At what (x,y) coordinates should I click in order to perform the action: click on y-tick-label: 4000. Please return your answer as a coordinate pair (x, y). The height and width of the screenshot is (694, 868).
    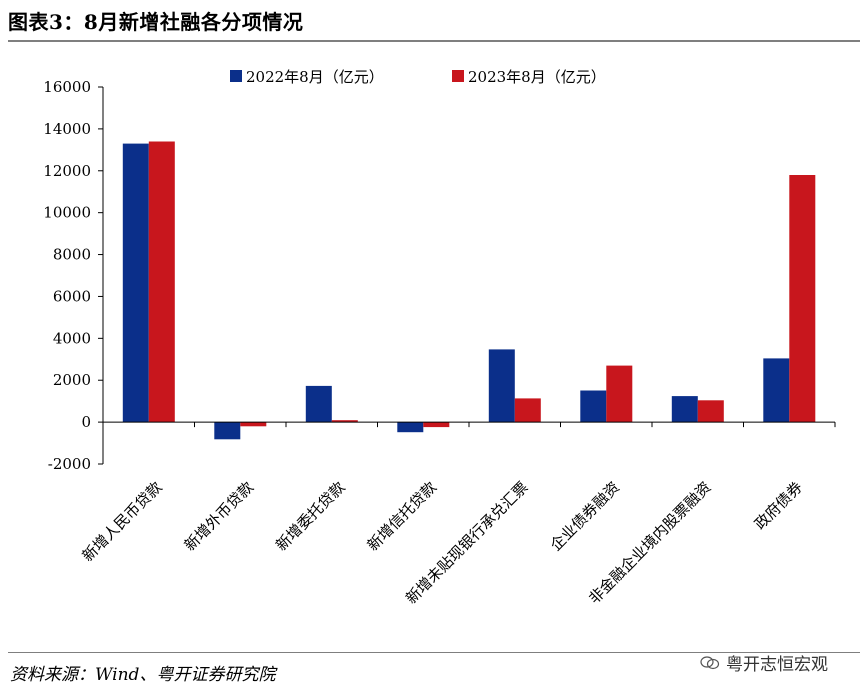
    Looking at the image, I should click on (72, 338).